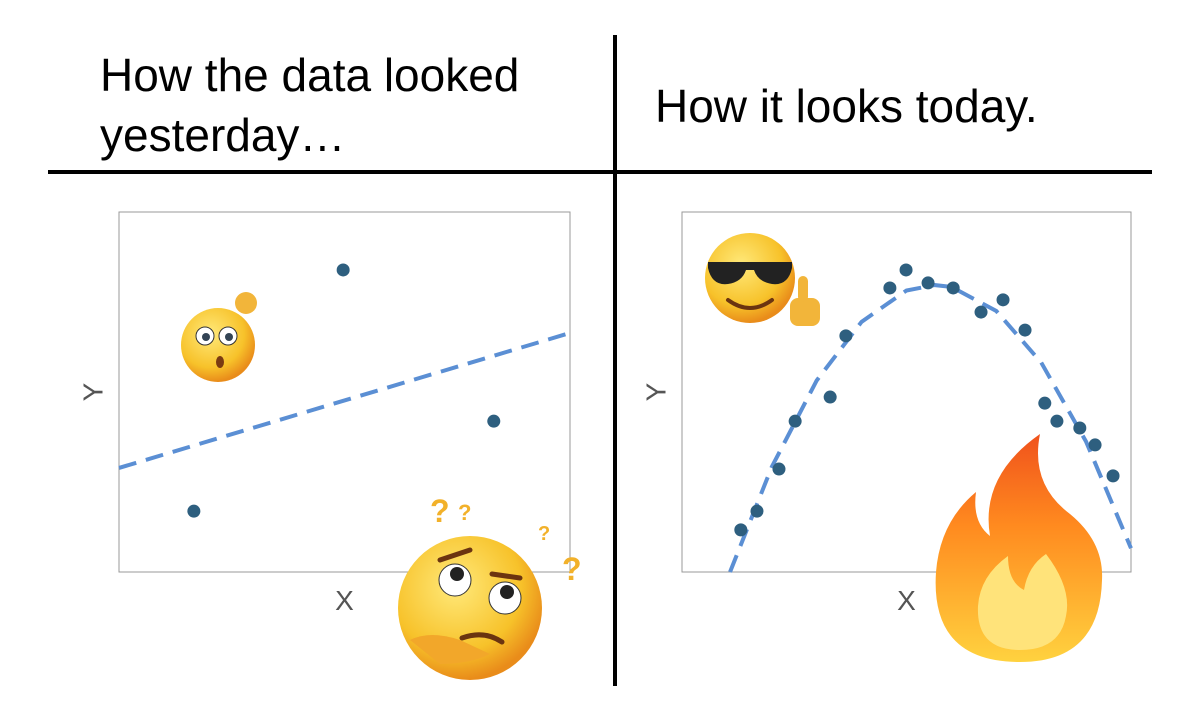 This screenshot has width=1200, height=724. Describe the element at coordinates (490, 586) in the screenshot. I see `emoji-thinking: ? ? ? ?` at that location.